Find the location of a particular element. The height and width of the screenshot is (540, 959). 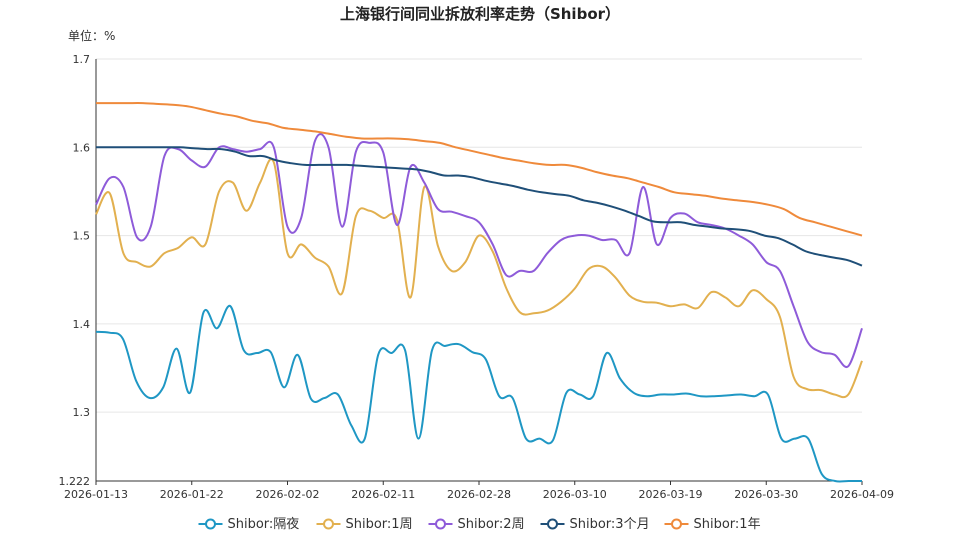

y-unit-label: 单位：% is located at coordinates (91, 35).